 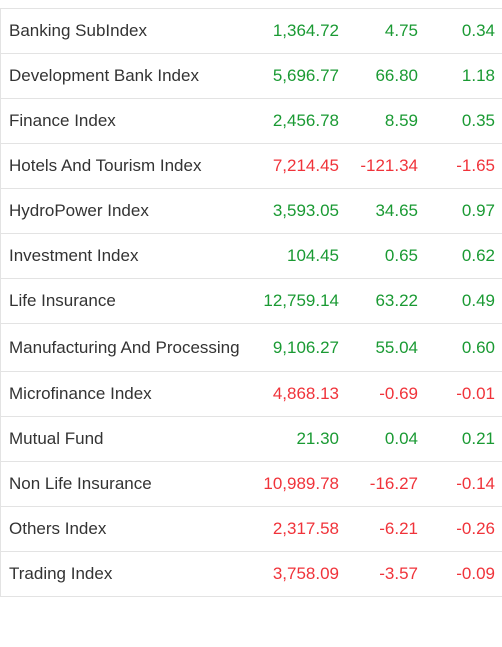 What do you see at coordinates (251, 256) in the screenshot?
I see `table-row: Investment Index 104.45 0.65 0.62` at bounding box center [251, 256].